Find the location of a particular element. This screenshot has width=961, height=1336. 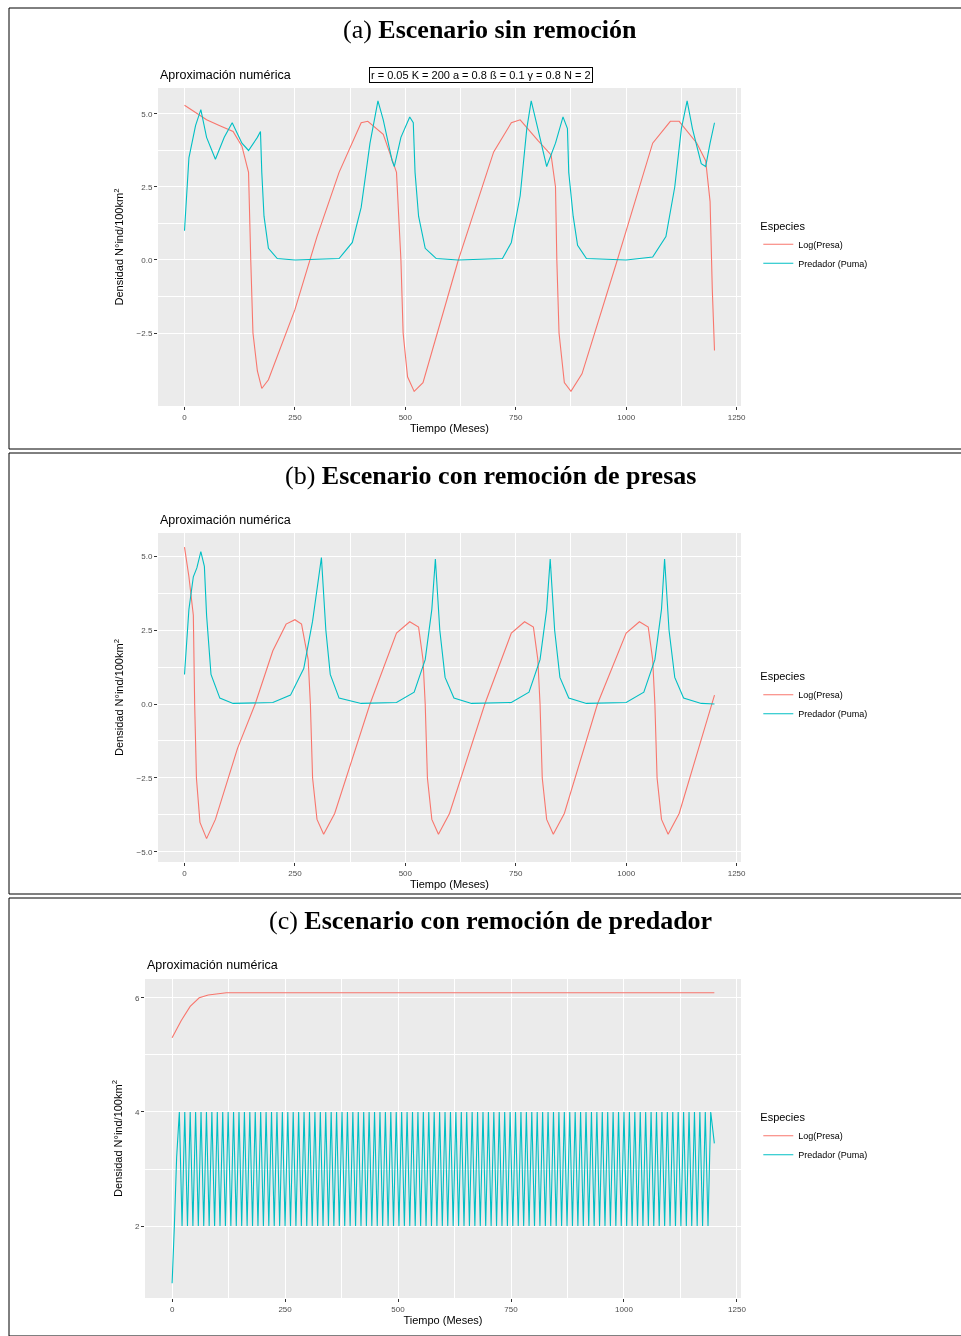

chart-title: (a) Escenario sin remoción is located at coordinates (490, 29).